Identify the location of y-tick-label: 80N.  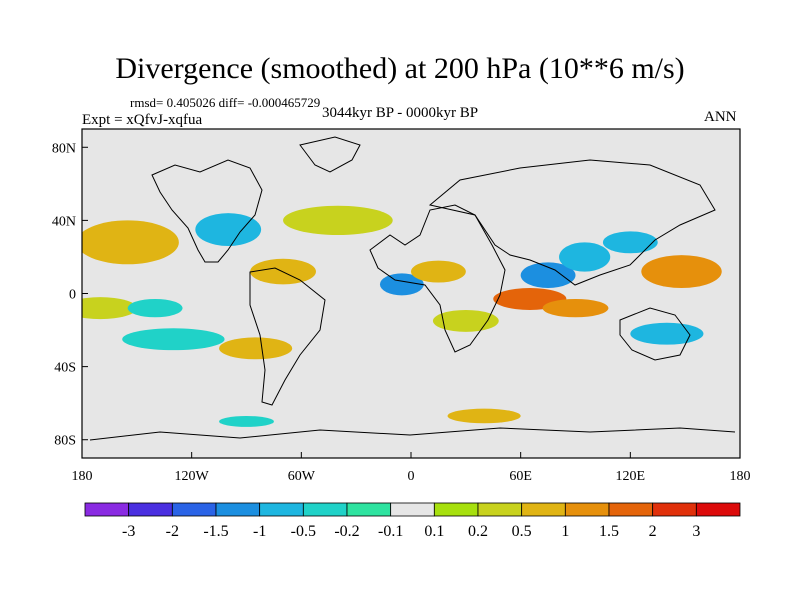
(64, 148).